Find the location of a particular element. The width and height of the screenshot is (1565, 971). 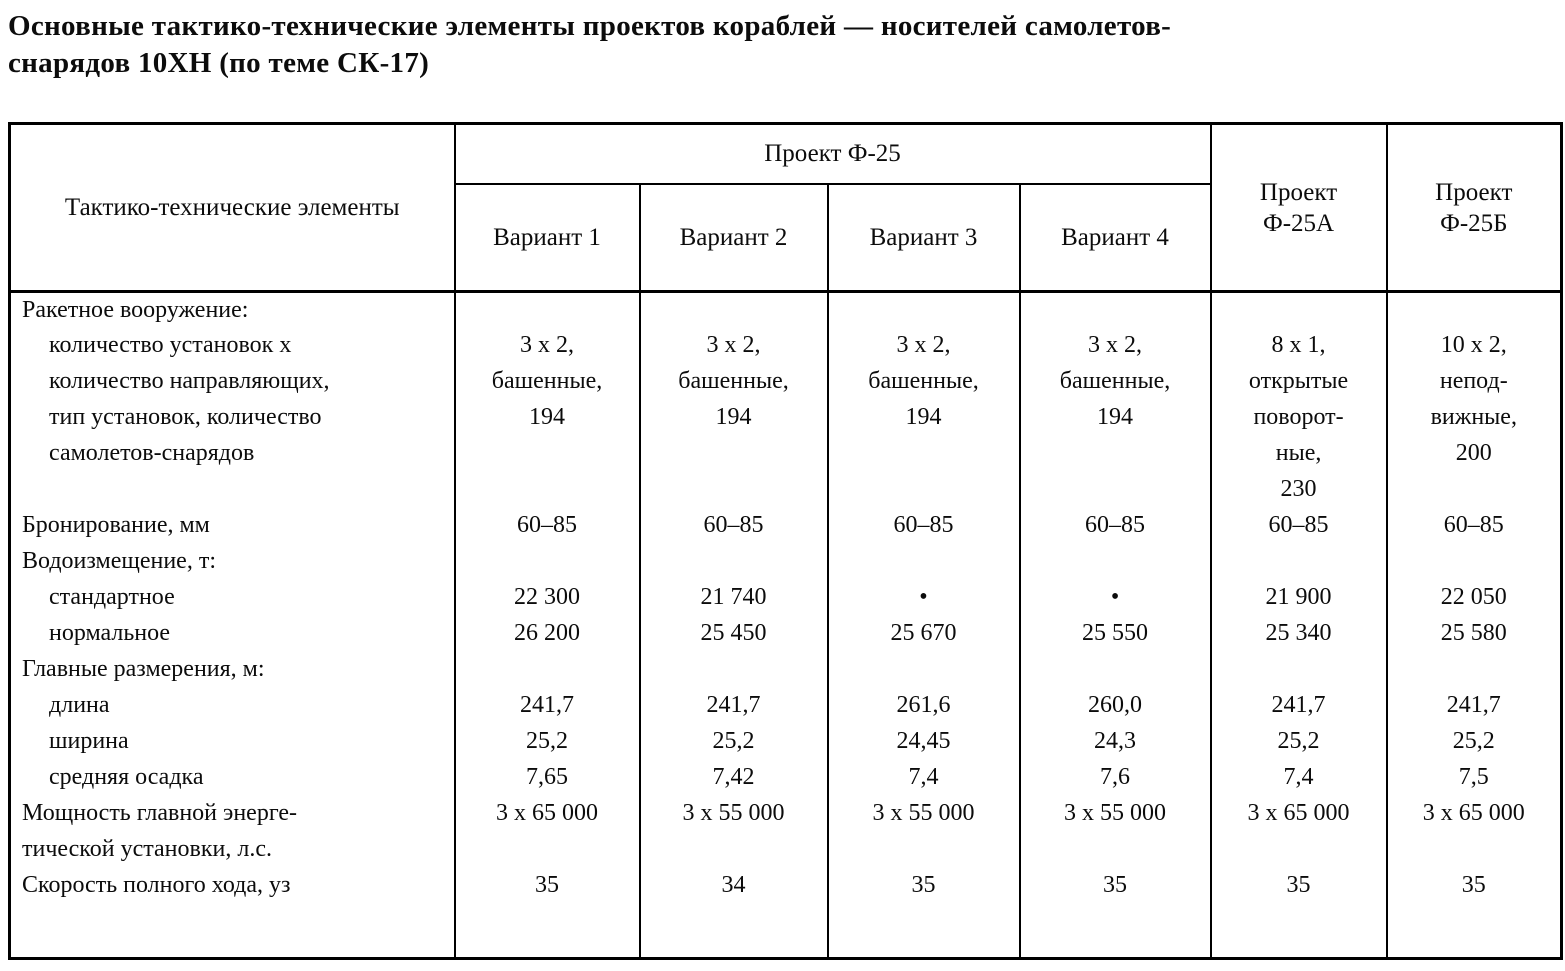

row-value: 25 450 is located at coordinates (733, 633).